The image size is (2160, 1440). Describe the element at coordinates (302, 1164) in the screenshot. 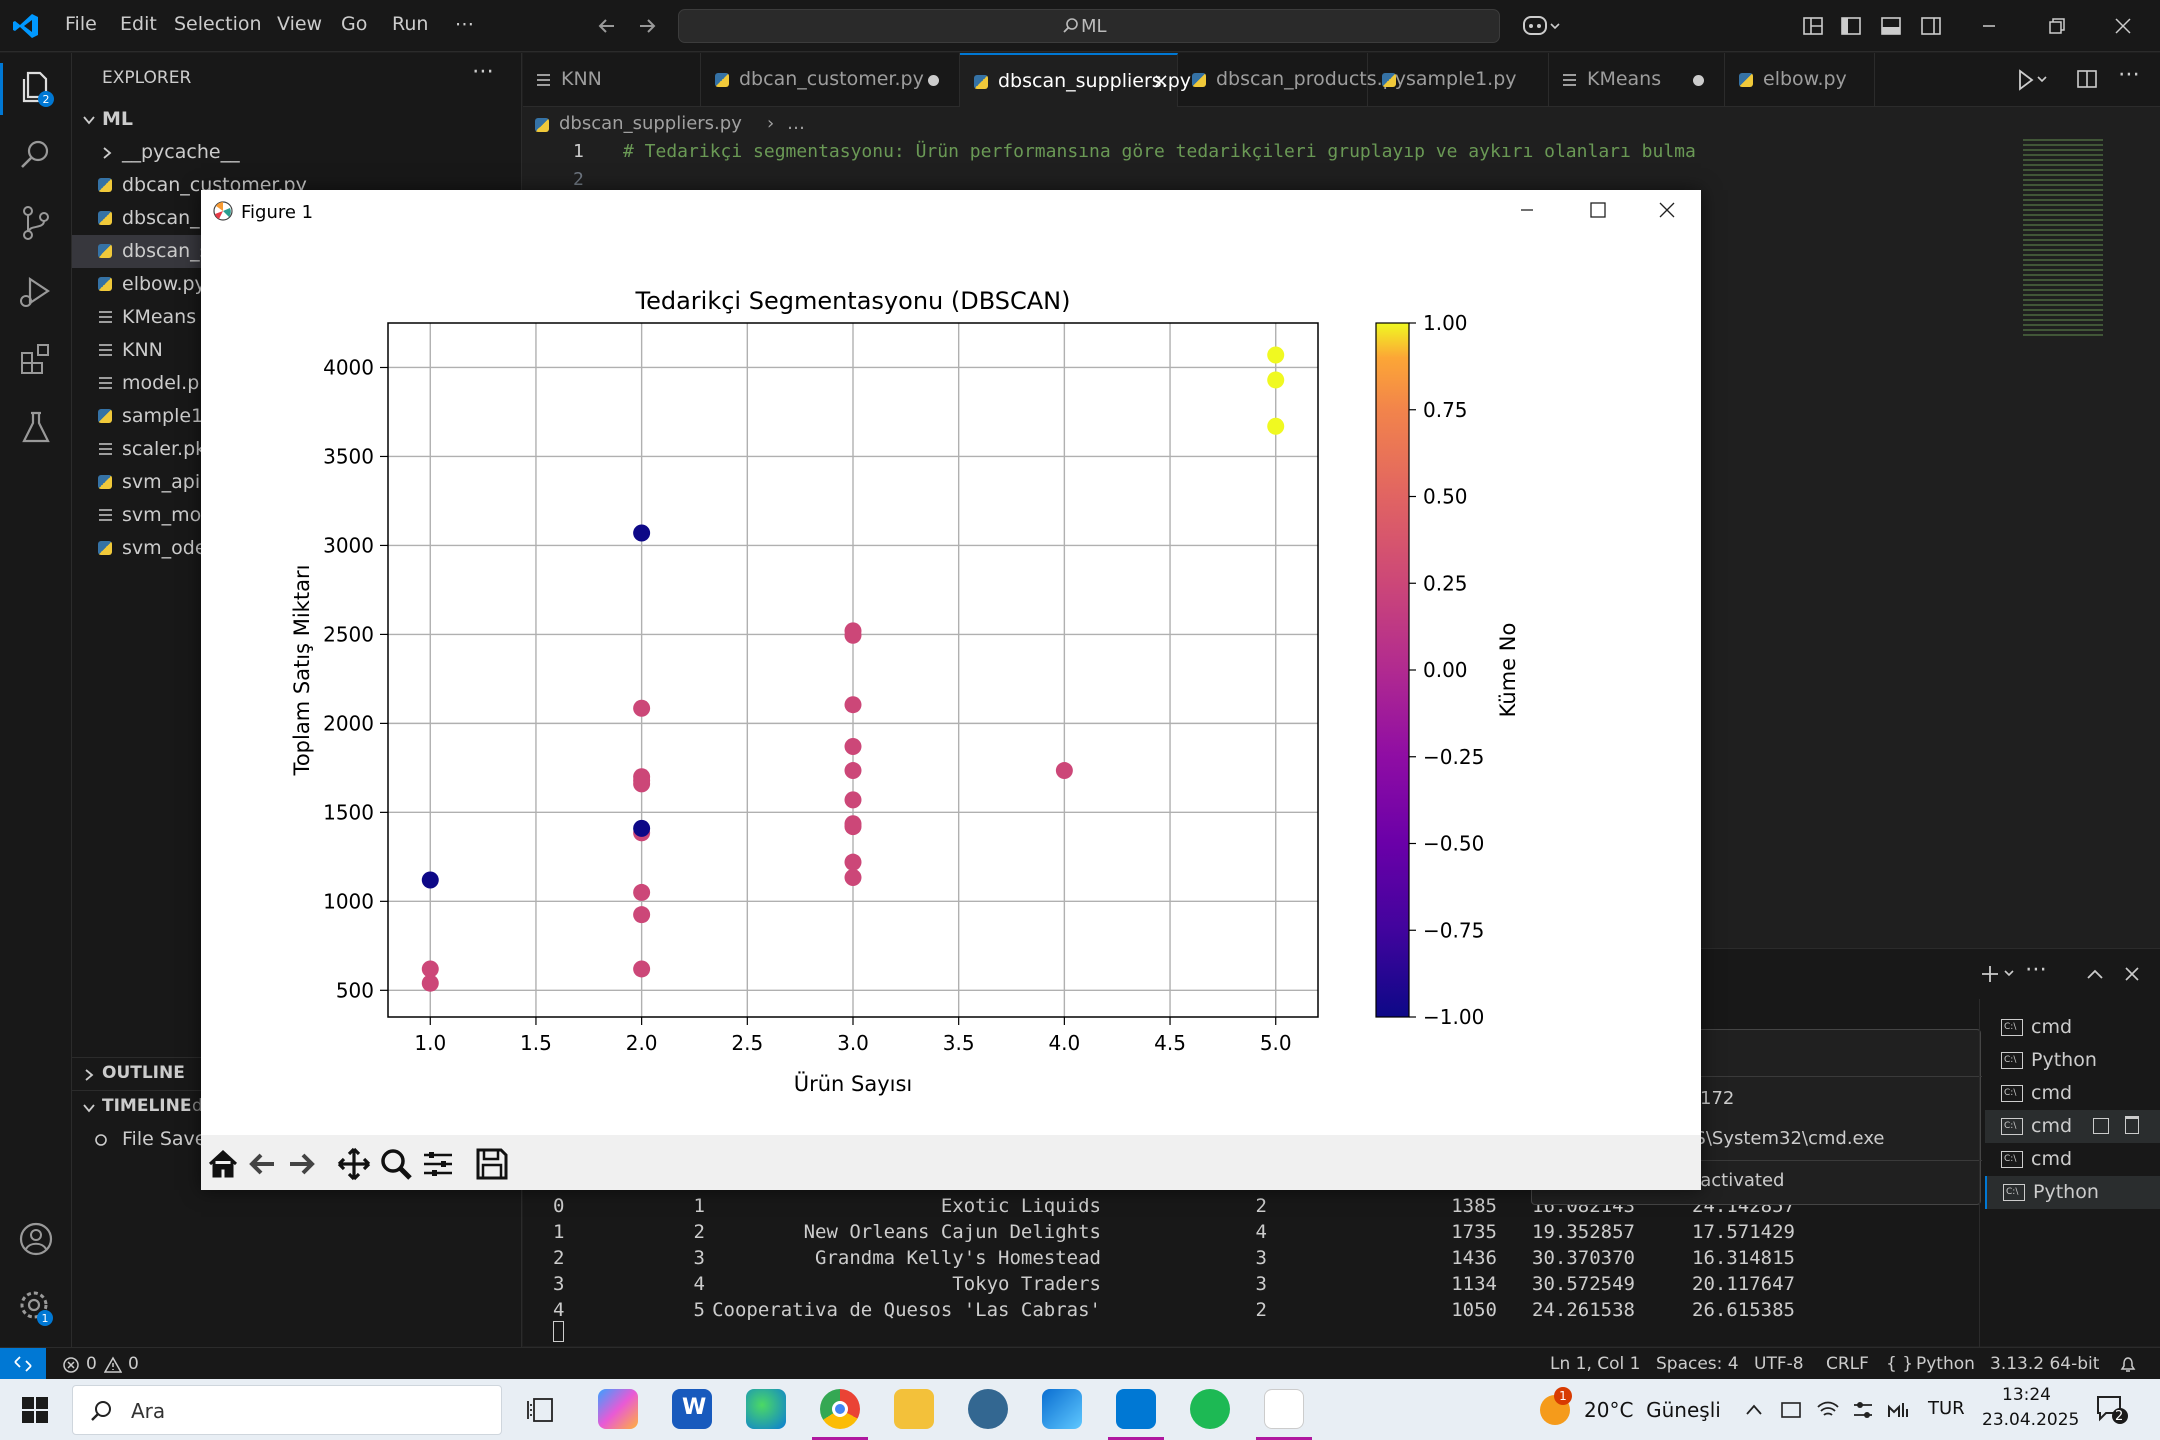

I see `forward-icon` at that location.